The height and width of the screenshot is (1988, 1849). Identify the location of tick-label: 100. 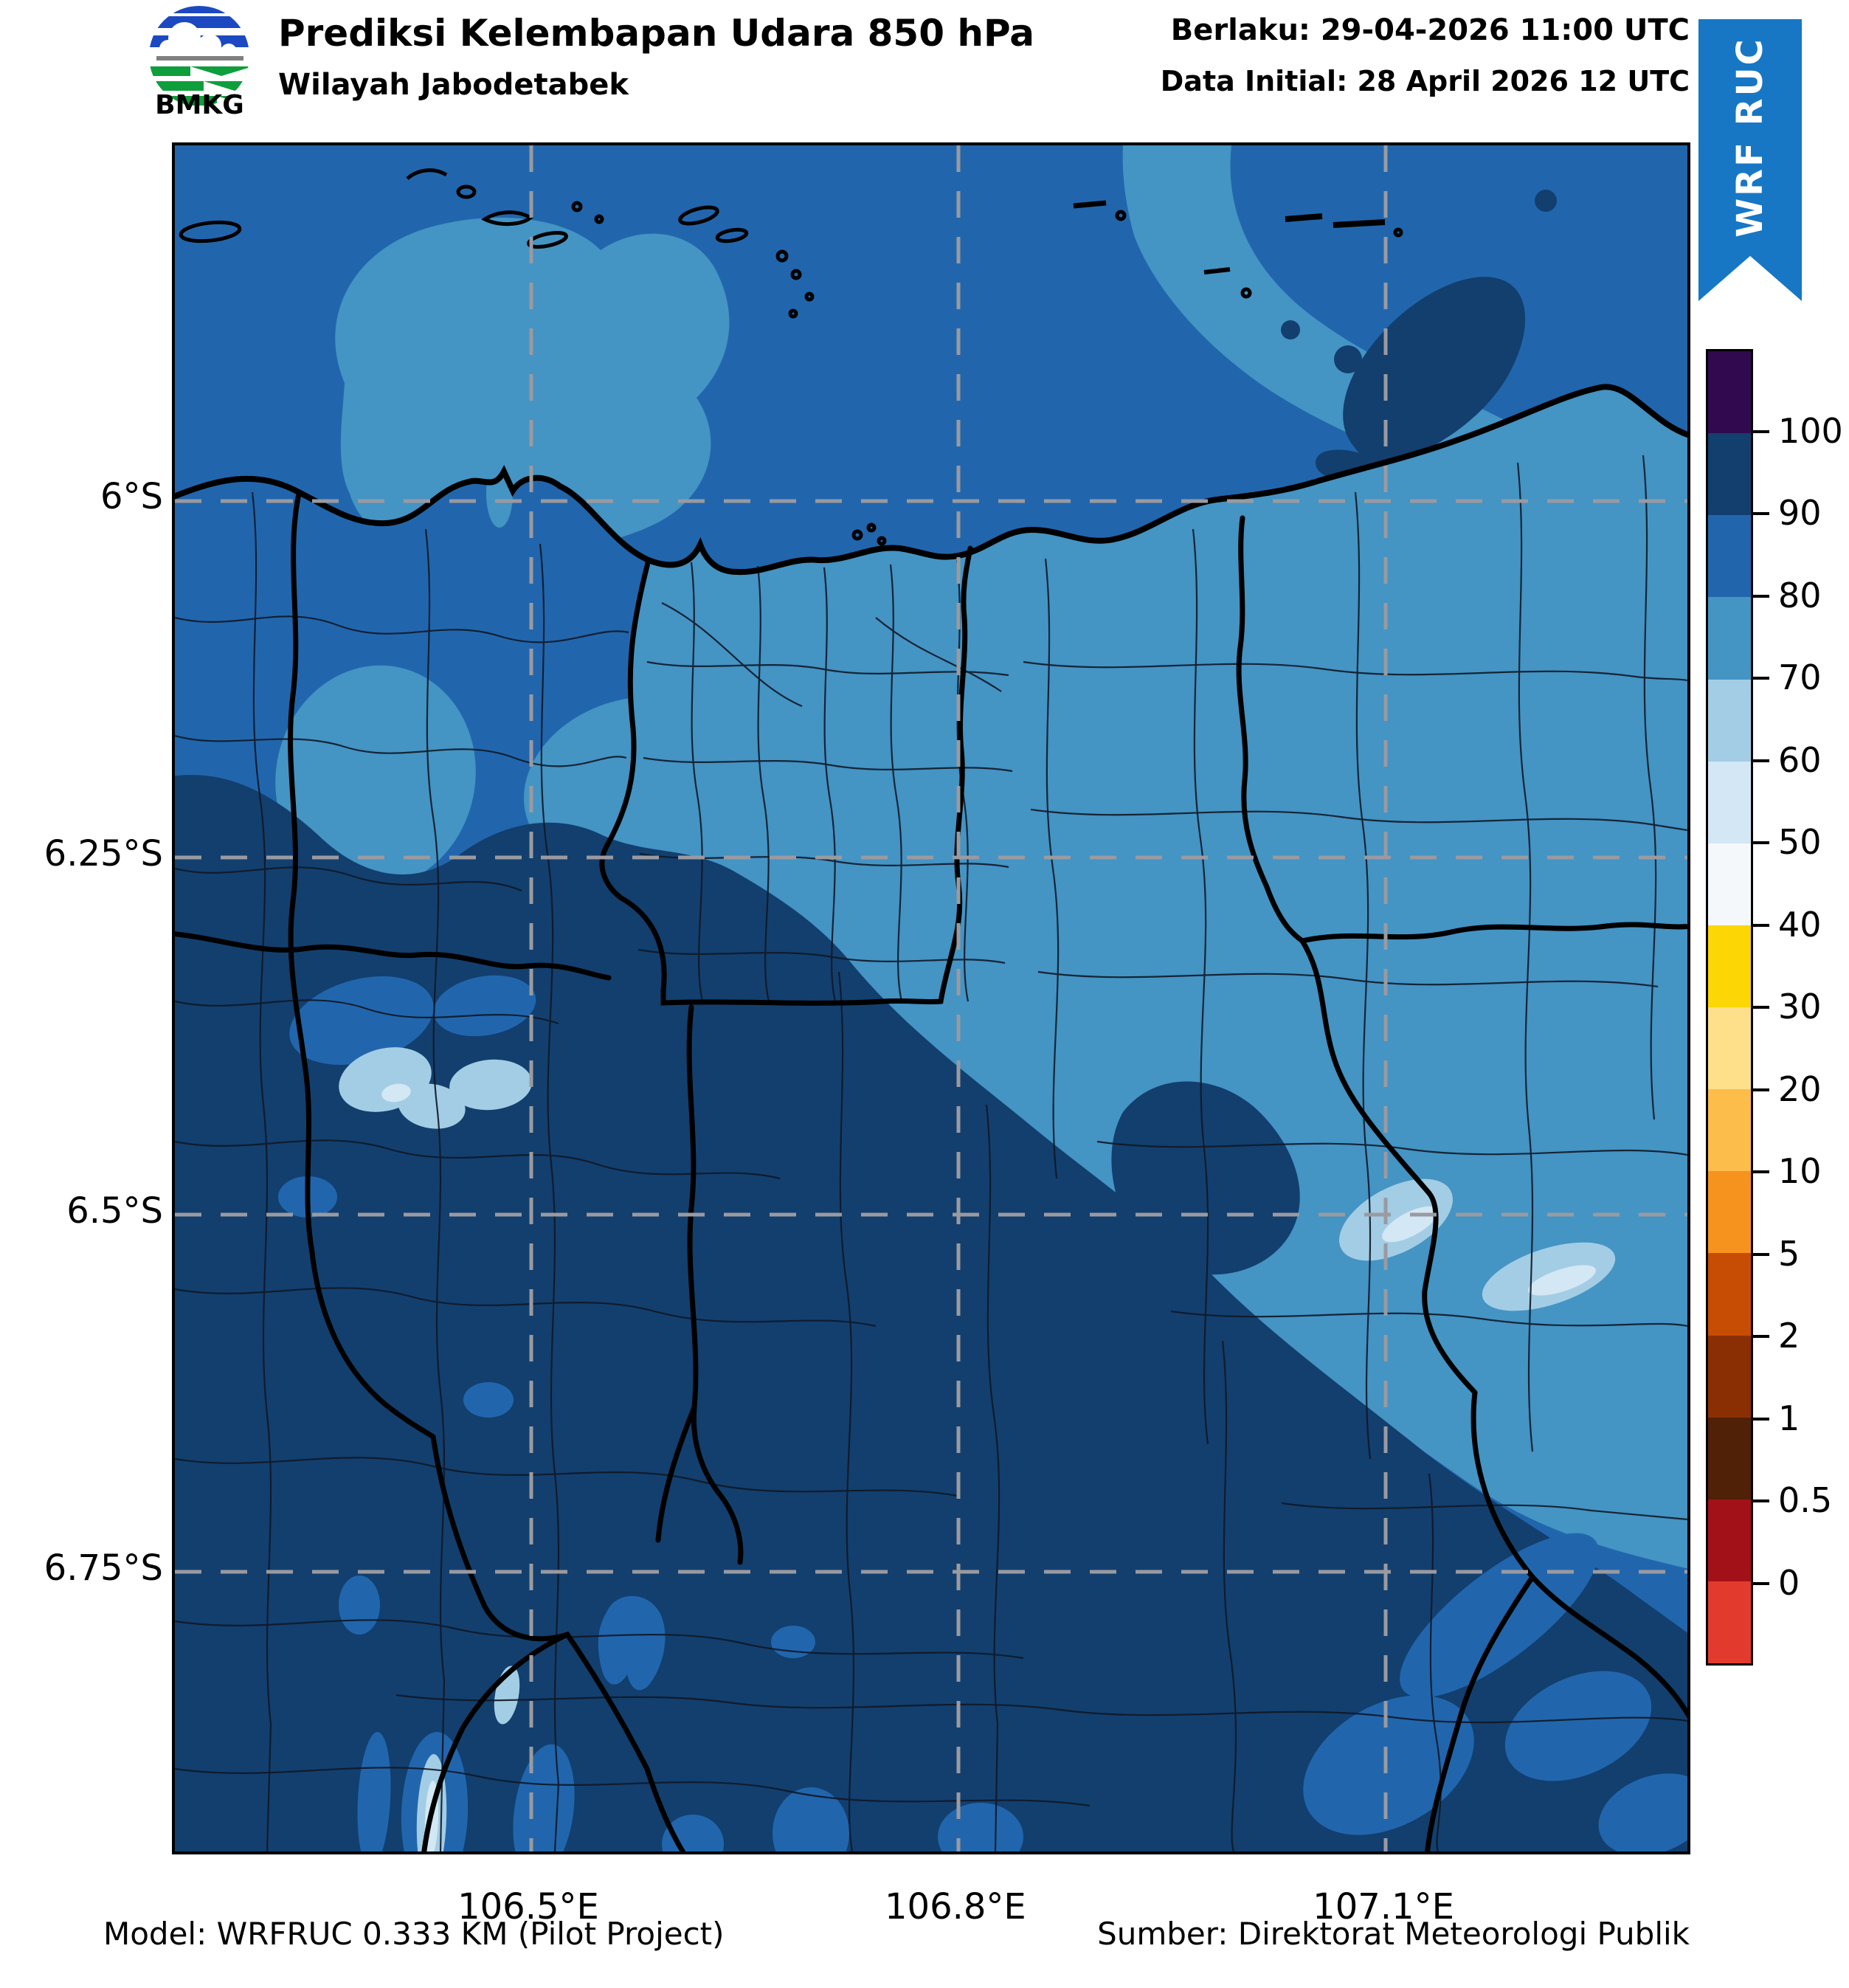
(1810, 430).